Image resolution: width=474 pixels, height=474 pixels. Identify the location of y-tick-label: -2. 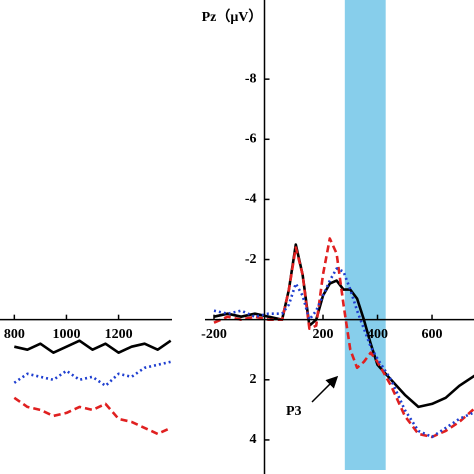
(251, 259).